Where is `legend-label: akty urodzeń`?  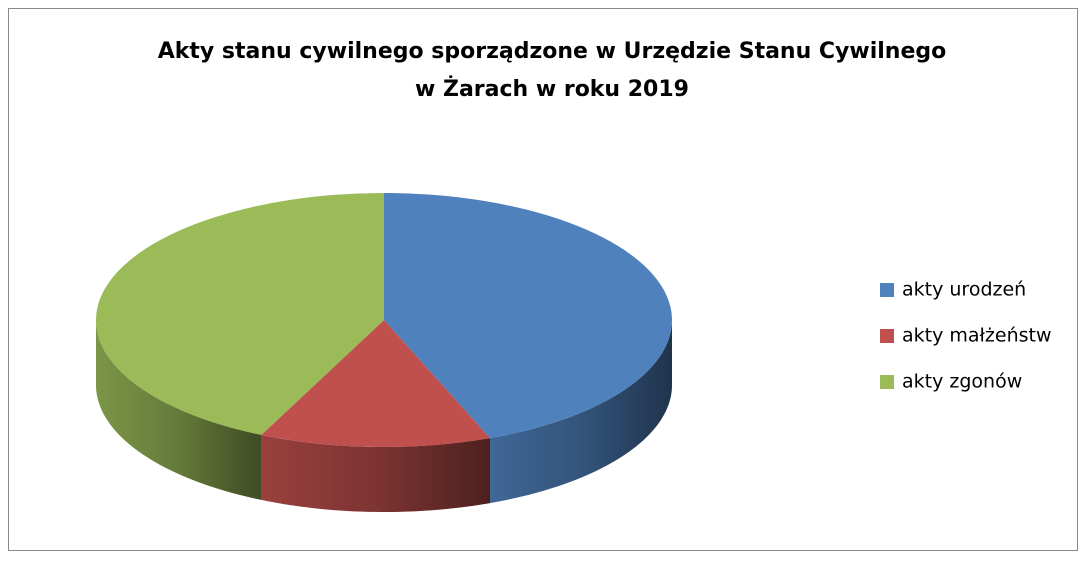 legend-label: akty urodzeń is located at coordinates (964, 290).